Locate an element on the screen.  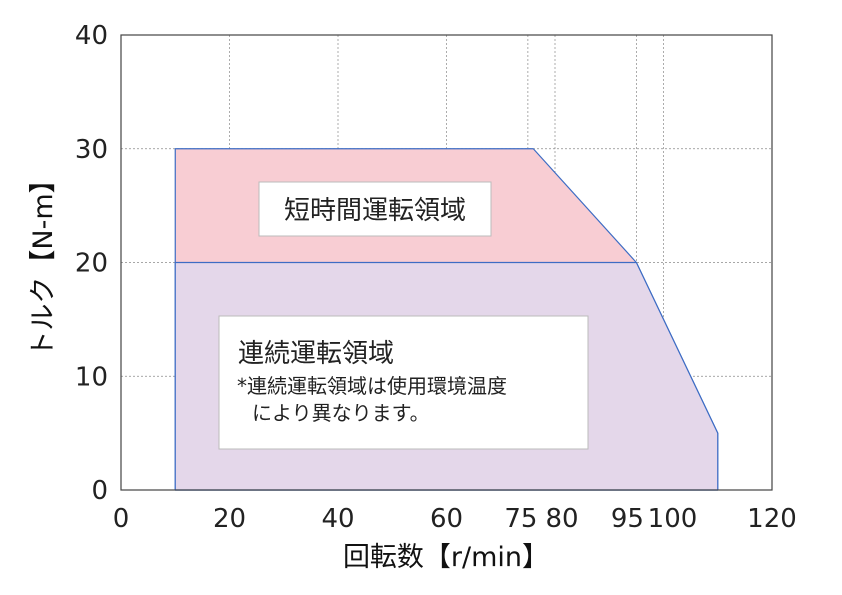
x-tick-label-4: 75 is located at coordinates (520, 519).